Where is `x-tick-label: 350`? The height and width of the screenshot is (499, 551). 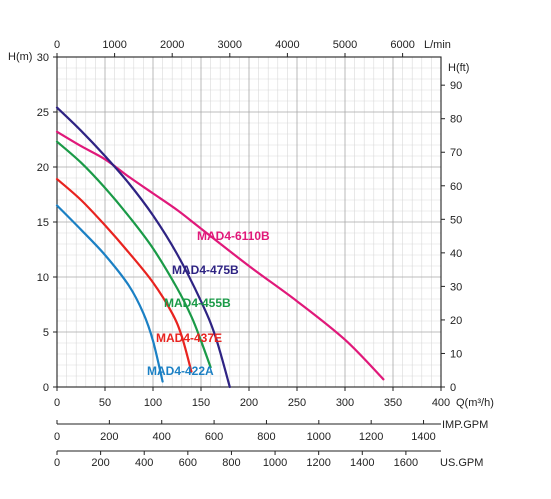
x-tick-label: 350 is located at coordinates (393, 403).